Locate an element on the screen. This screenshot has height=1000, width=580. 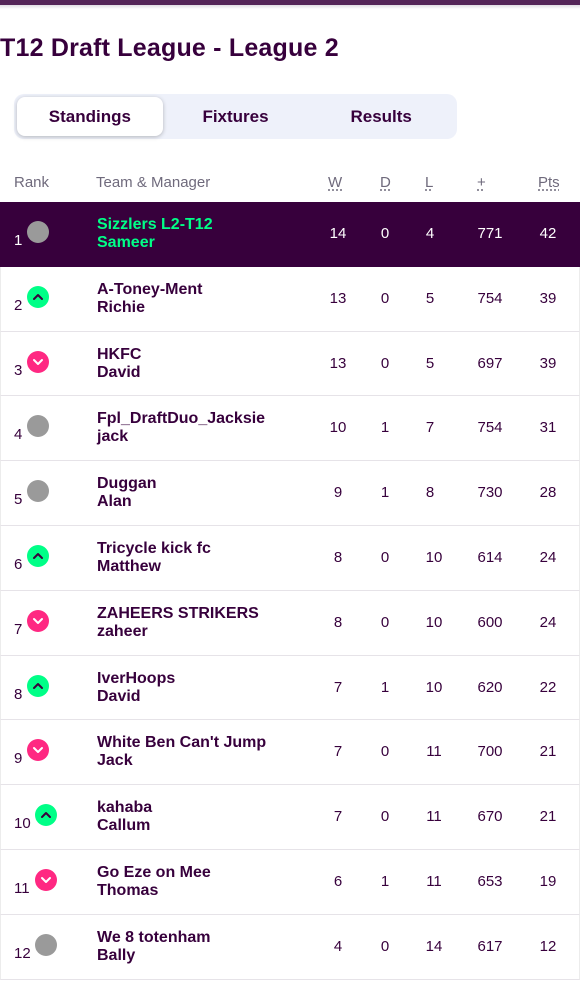
lost-value: 14 is located at coordinates (434, 946).